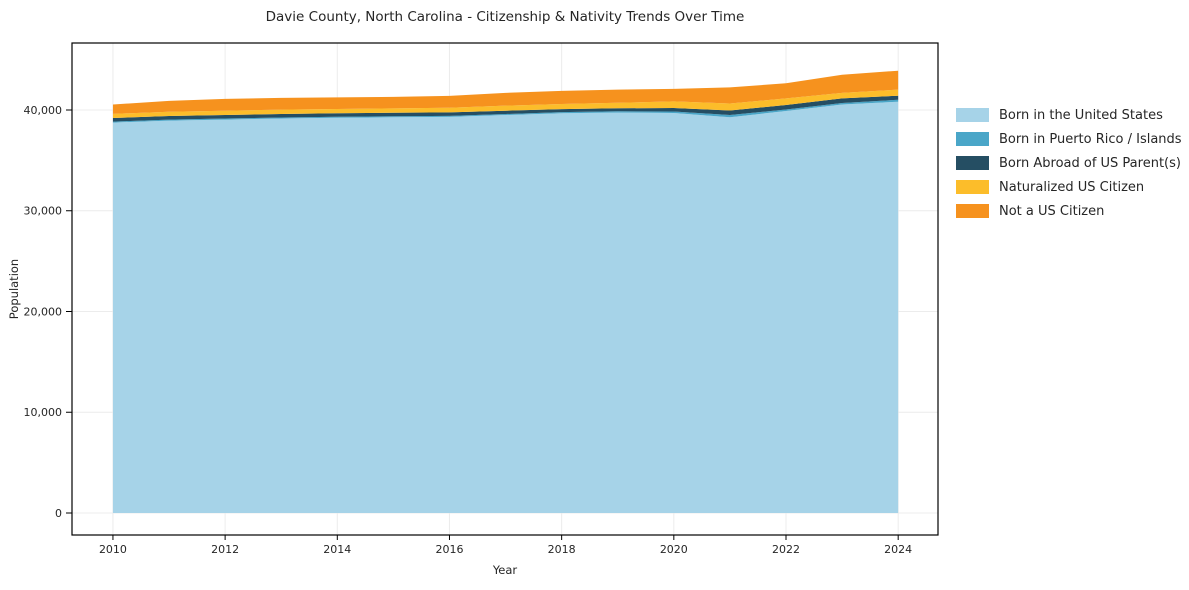 The height and width of the screenshot is (590, 1189). I want to click on svg-text: 40,000, so click(43, 110).